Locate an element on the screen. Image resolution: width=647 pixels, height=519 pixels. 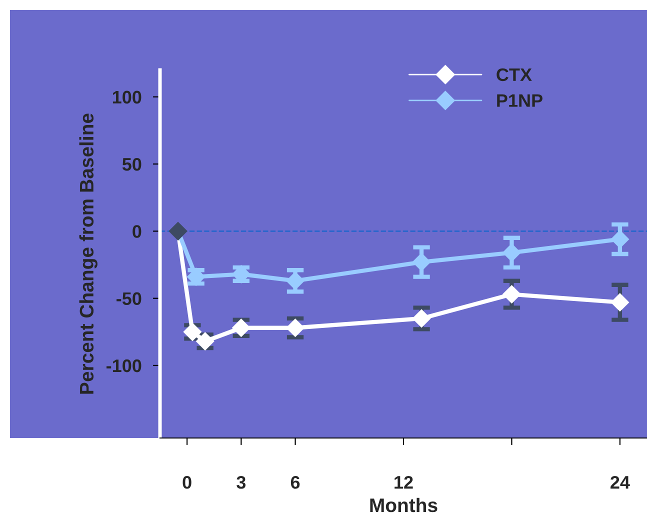
y-tick-label: 0 is located at coordinates (137, 231).